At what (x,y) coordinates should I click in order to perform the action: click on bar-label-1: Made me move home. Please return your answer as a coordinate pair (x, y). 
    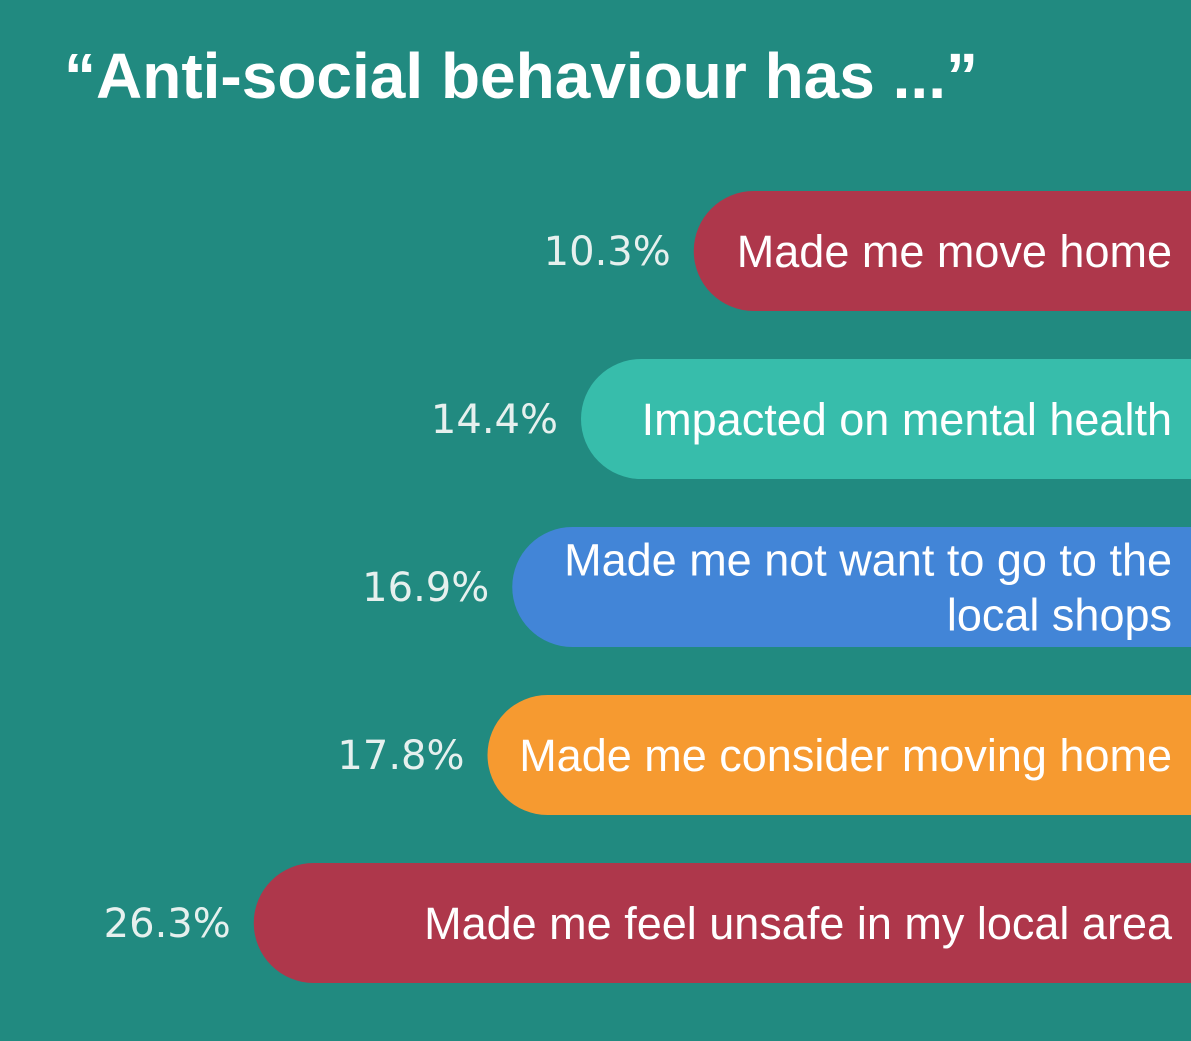
    Looking at the image, I should click on (954, 251).